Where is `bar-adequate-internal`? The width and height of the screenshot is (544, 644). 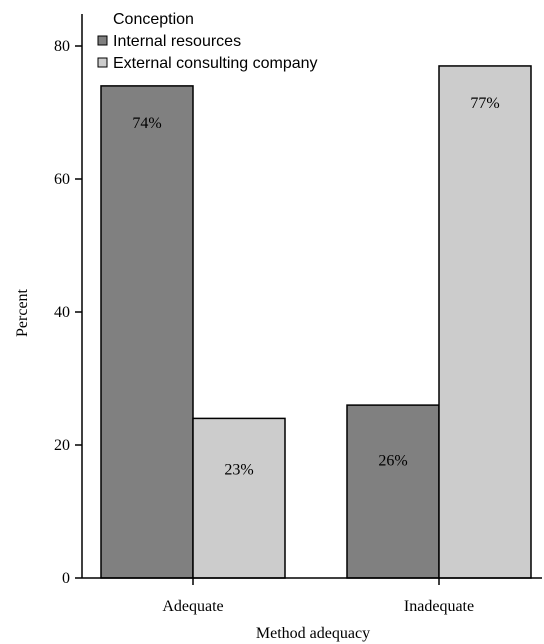
bar-adequate-internal is located at coordinates (147, 332).